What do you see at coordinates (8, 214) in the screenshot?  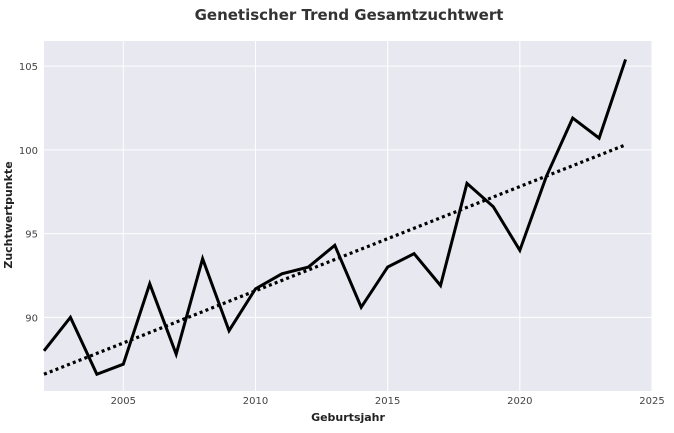 I see `y-axis-label: Zuchtwertpunkte` at bounding box center [8, 214].